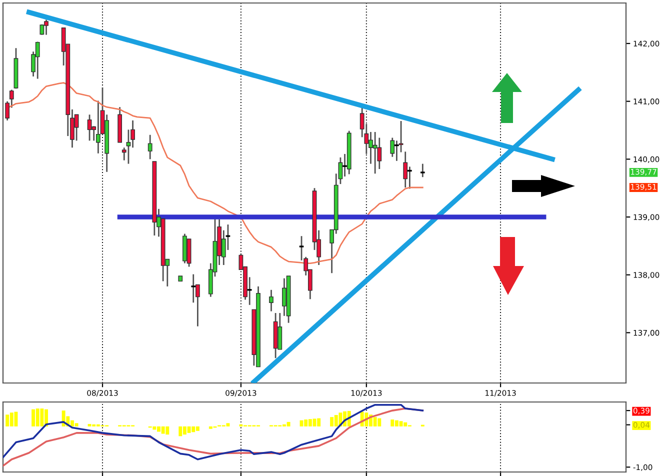 Image resolution: width=669 pixels, height=476 pixels. What do you see at coordinates (213, 432) in the screenshot?
I see `line-series` at bounding box center [213, 432].